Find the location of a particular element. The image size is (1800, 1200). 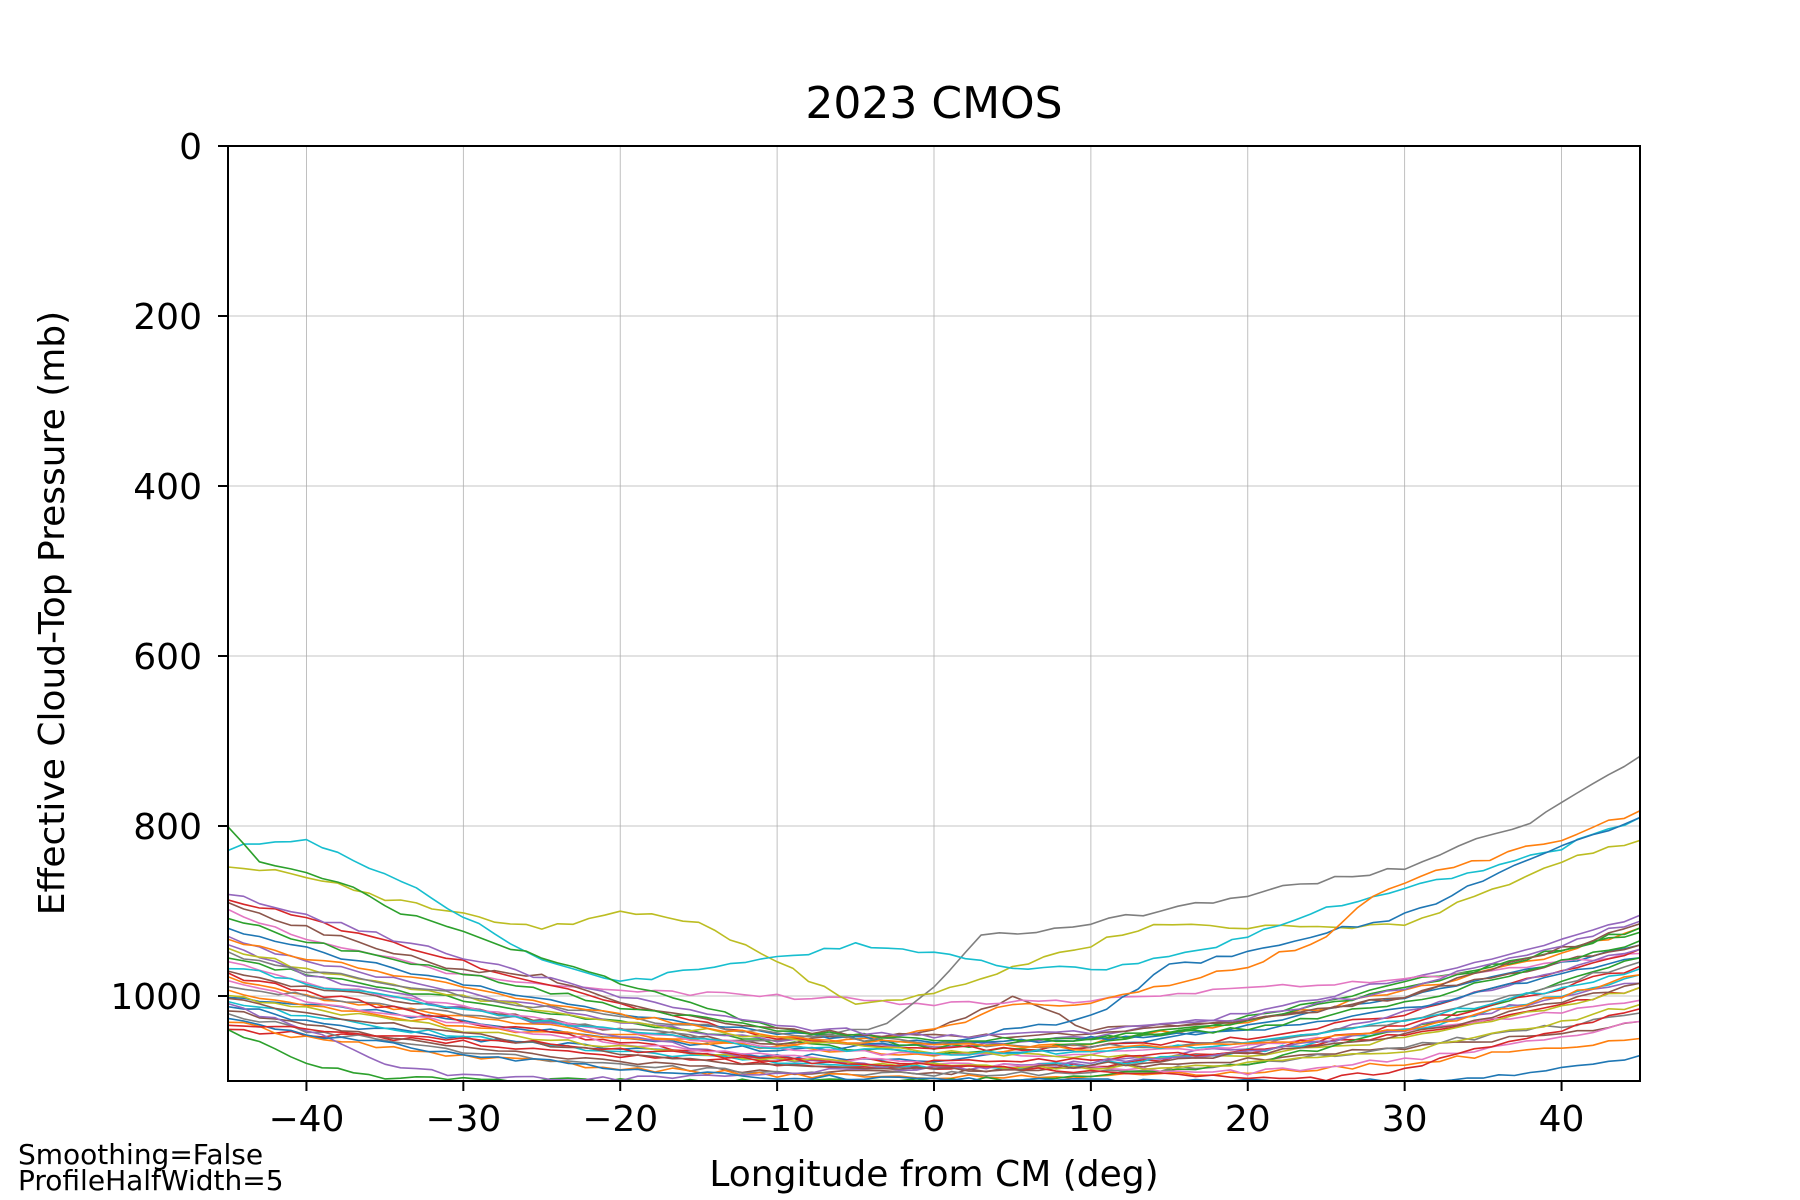

y-tick-label: 400 is located at coordinates (167, 487).